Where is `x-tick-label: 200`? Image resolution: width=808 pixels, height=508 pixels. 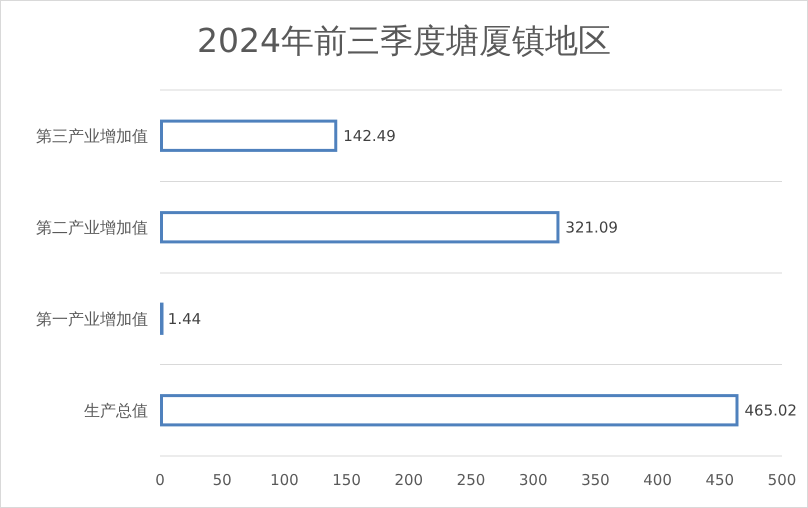 x-tick-label: 200 is located at coordinates (409, 480).